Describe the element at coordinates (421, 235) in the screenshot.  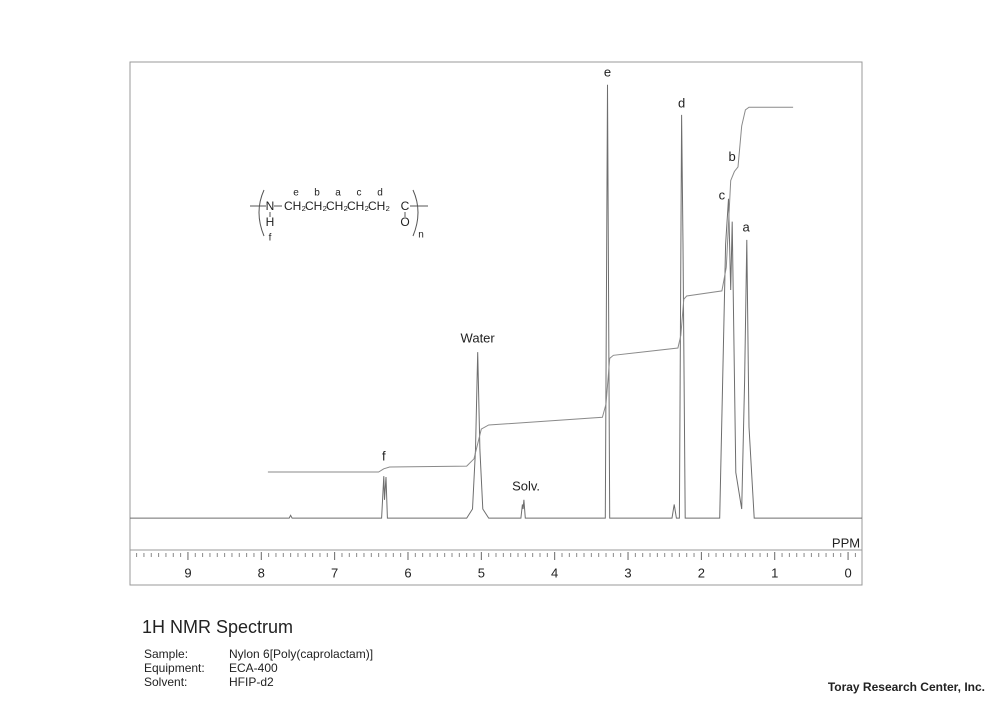
I see `repeat-label: n` at that location.